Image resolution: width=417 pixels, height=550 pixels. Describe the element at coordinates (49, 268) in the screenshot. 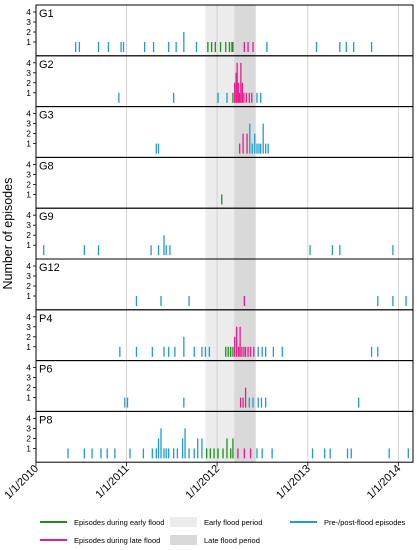

I see `panel-label: G12` at that location.